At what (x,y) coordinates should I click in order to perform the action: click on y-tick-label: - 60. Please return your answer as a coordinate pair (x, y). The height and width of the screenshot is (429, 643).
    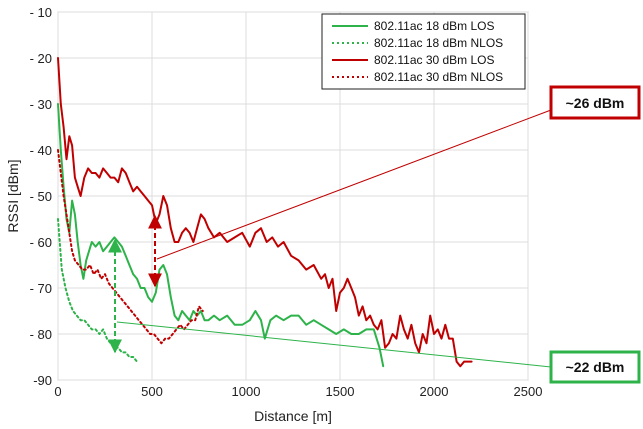
    Looking at the image, I should click on (41, 242).